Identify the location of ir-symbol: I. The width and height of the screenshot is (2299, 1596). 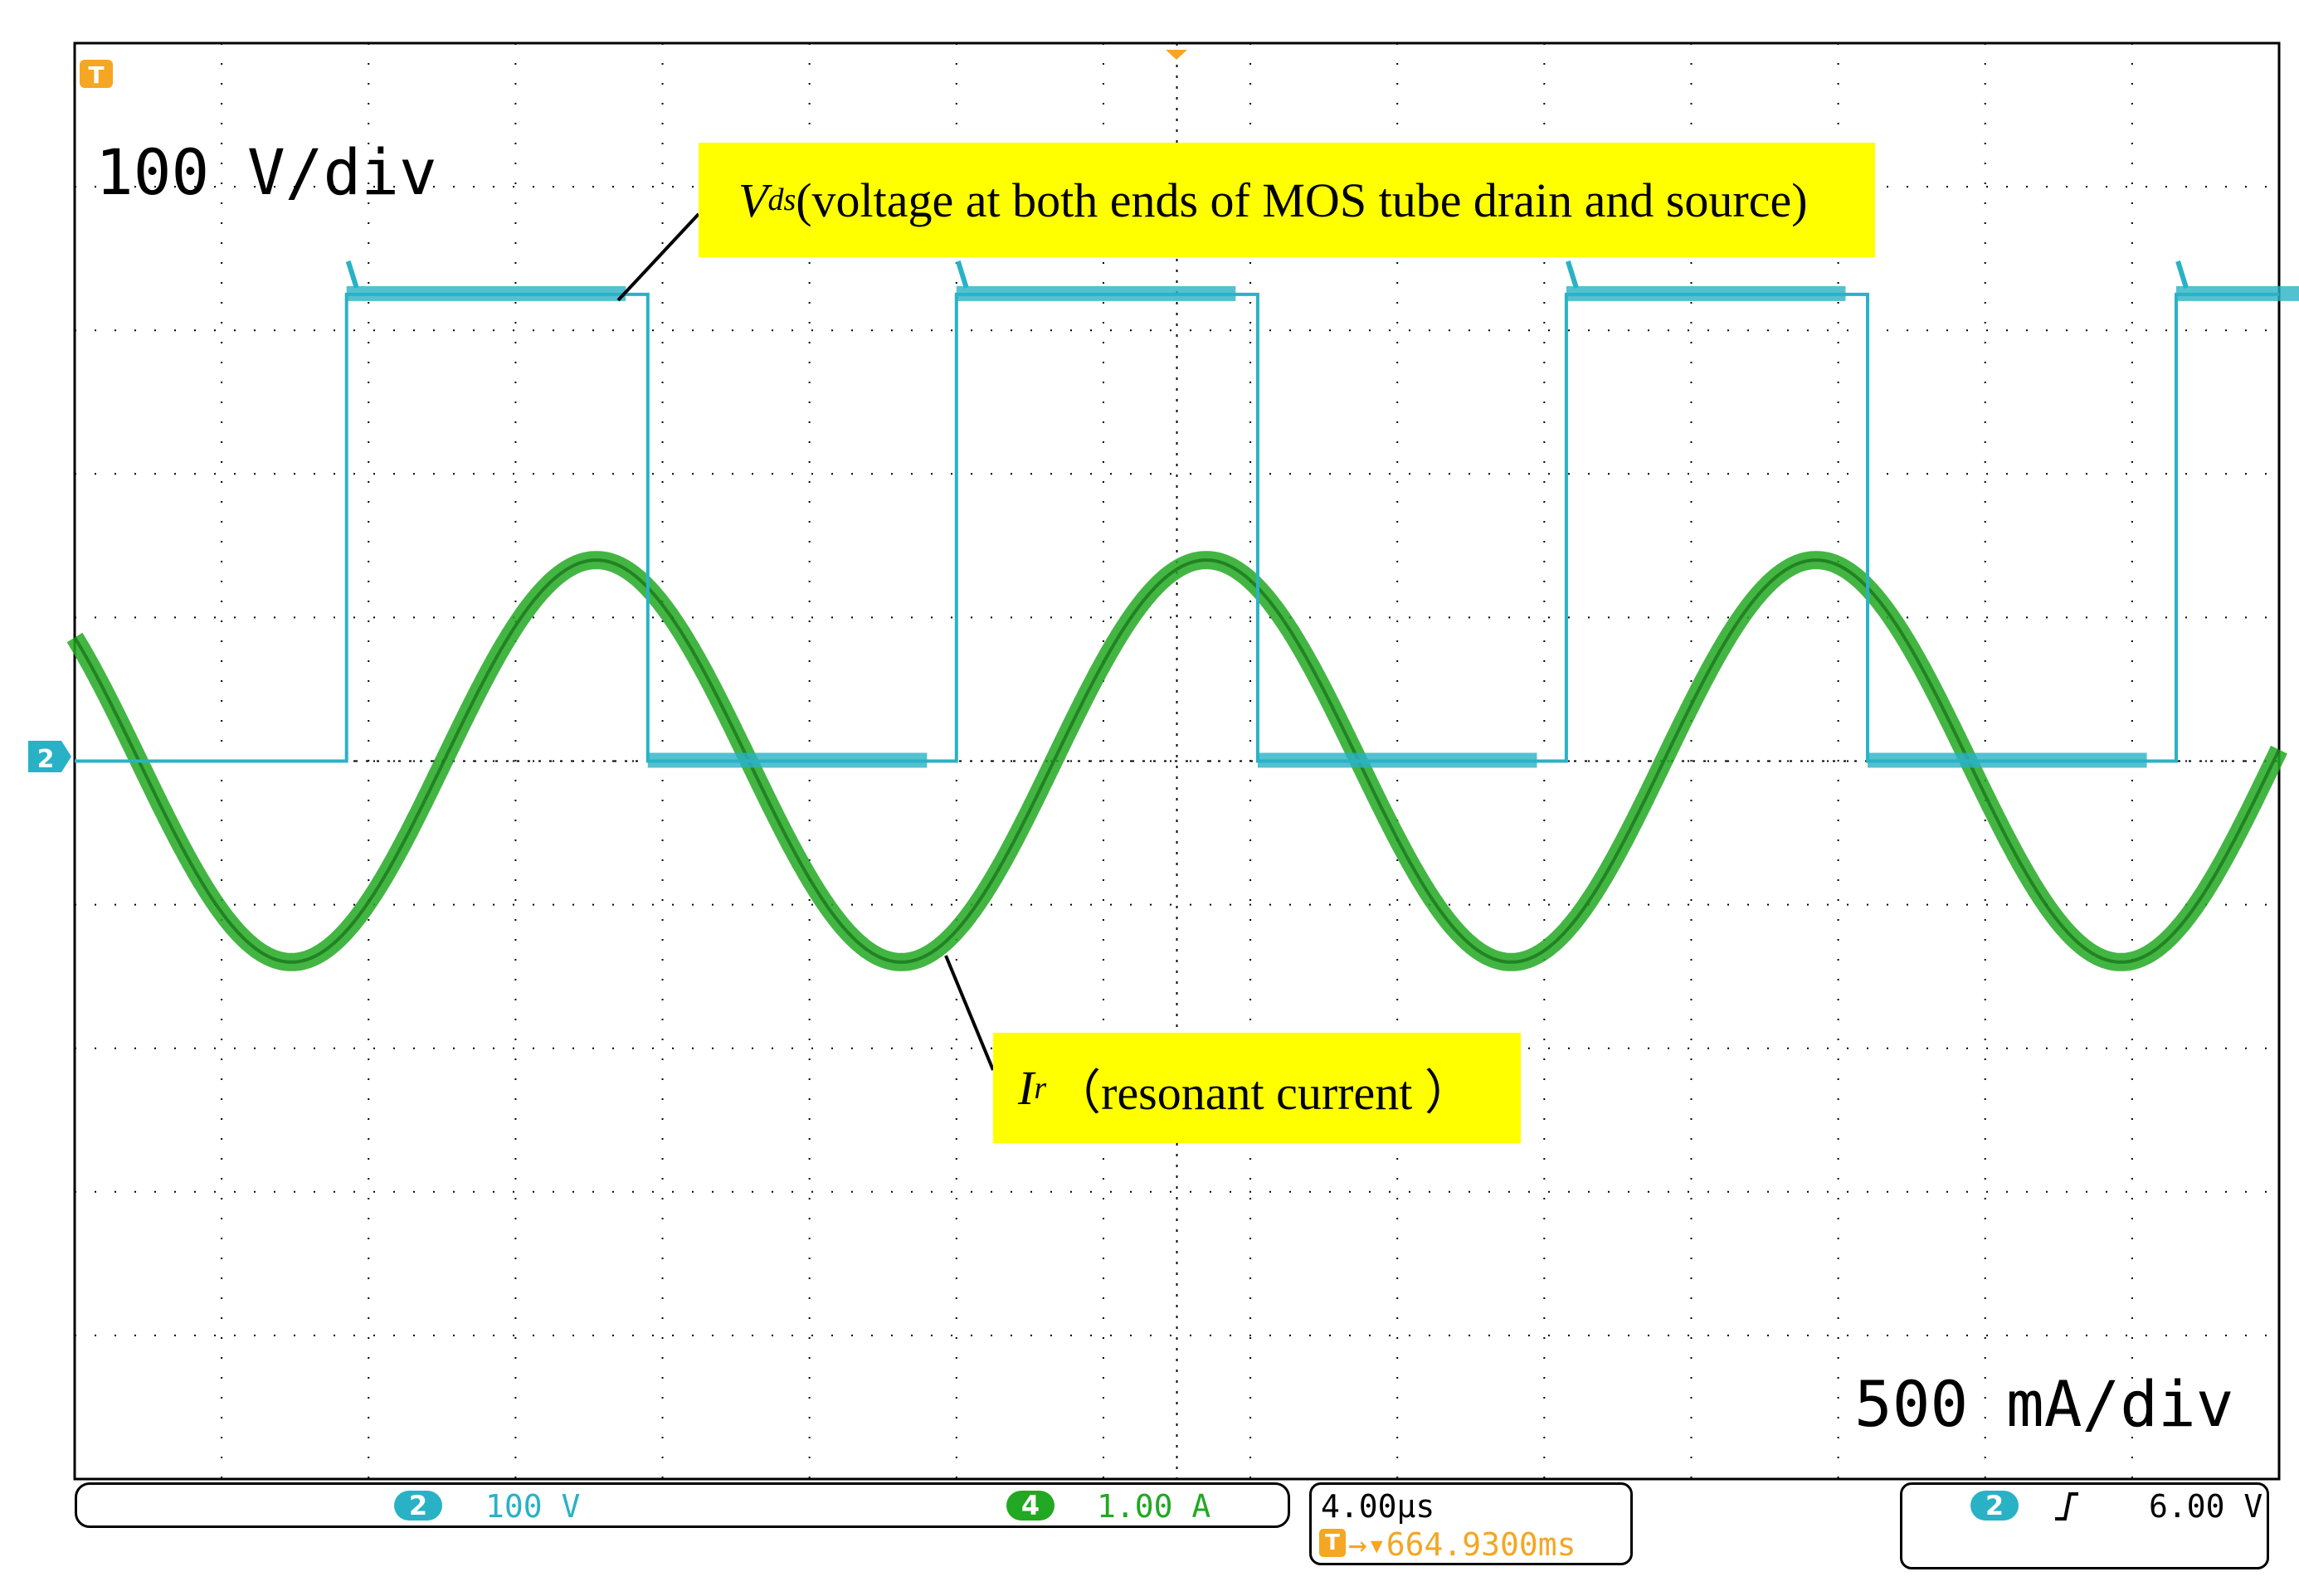
(1026, 1088).